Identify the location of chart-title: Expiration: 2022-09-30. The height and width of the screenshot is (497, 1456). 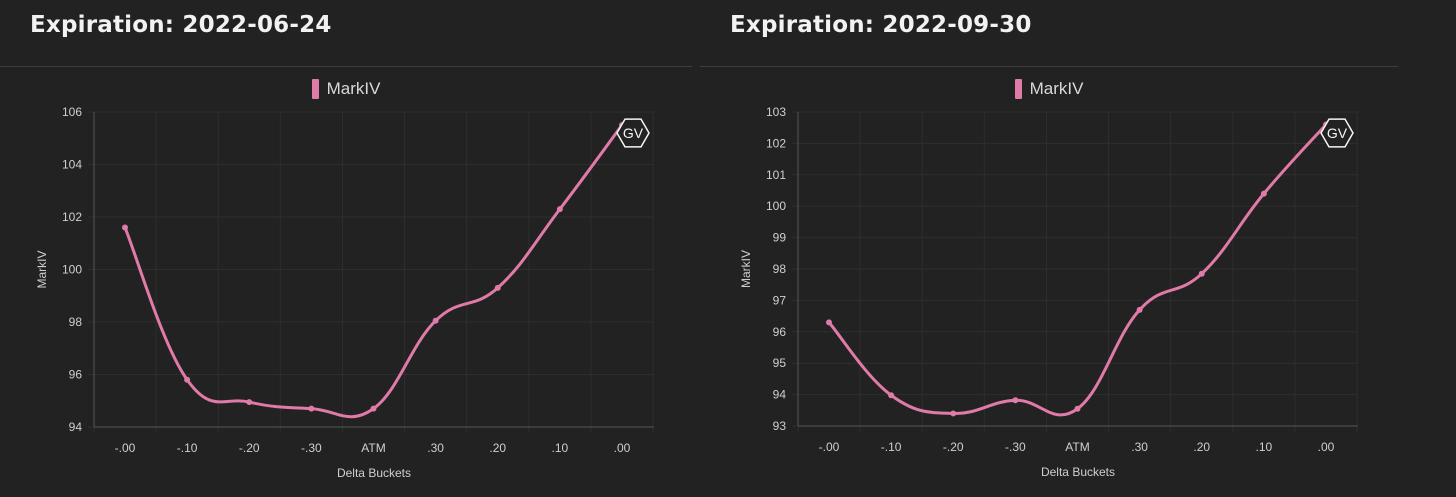
(881, 25).